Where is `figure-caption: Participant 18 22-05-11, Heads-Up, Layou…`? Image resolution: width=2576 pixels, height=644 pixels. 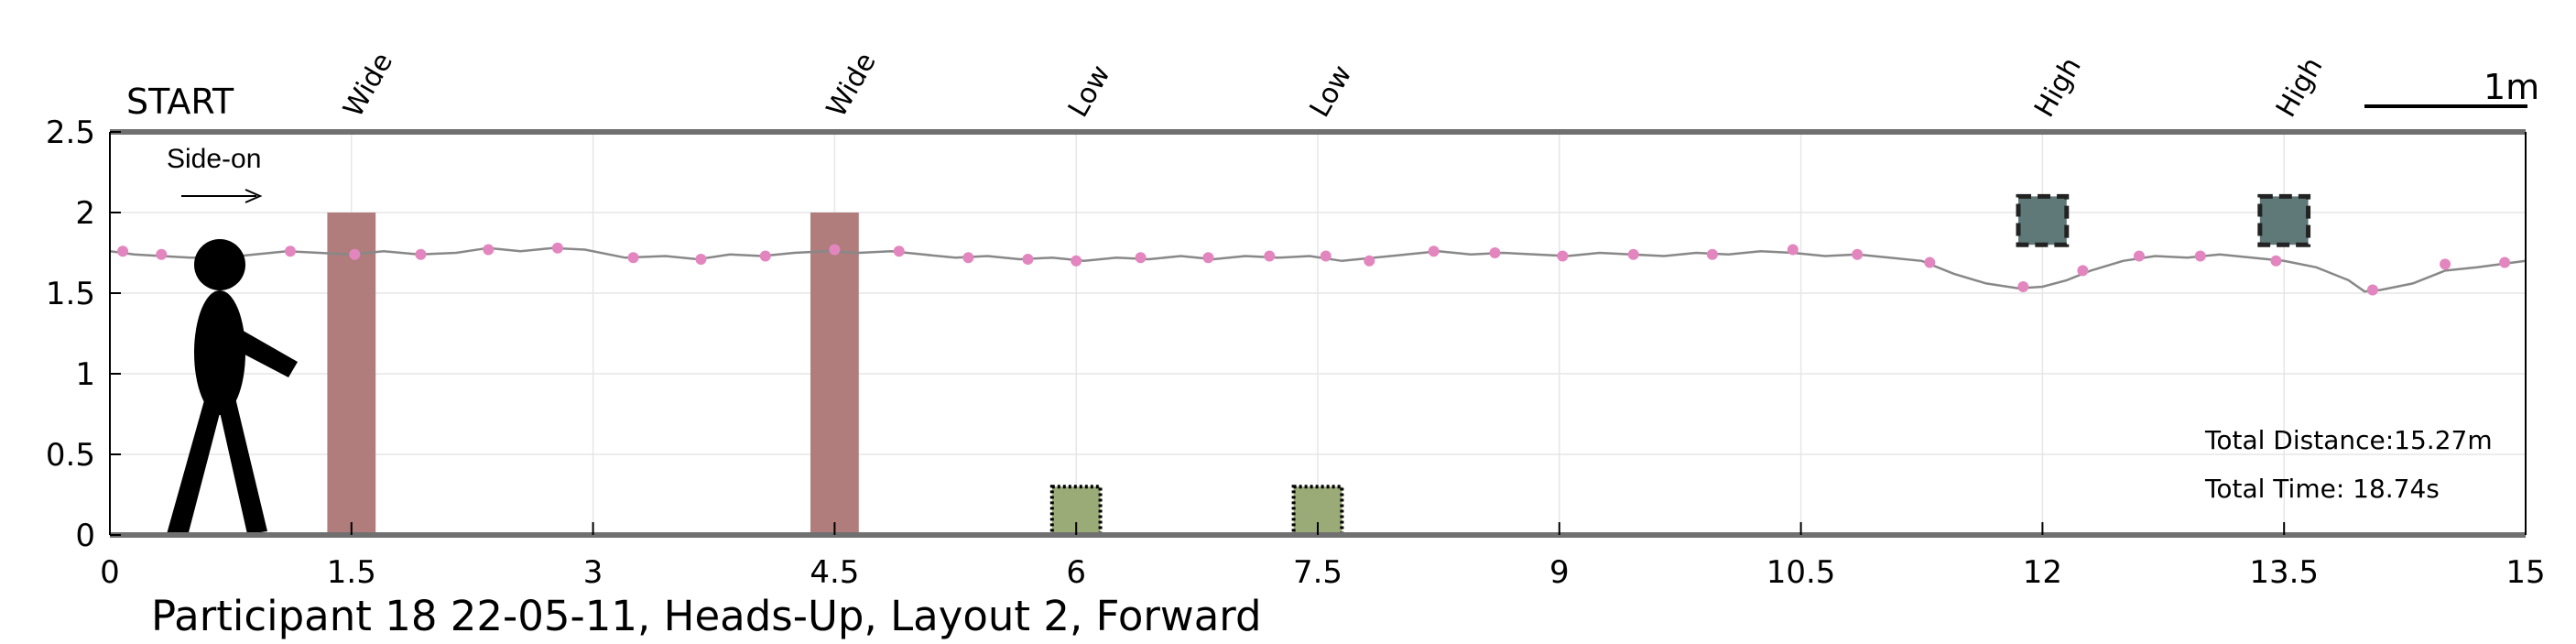
figure-caption: Participant 18 22-05-11, Heads-Up, Layou… is located at coordinates (706, 616).